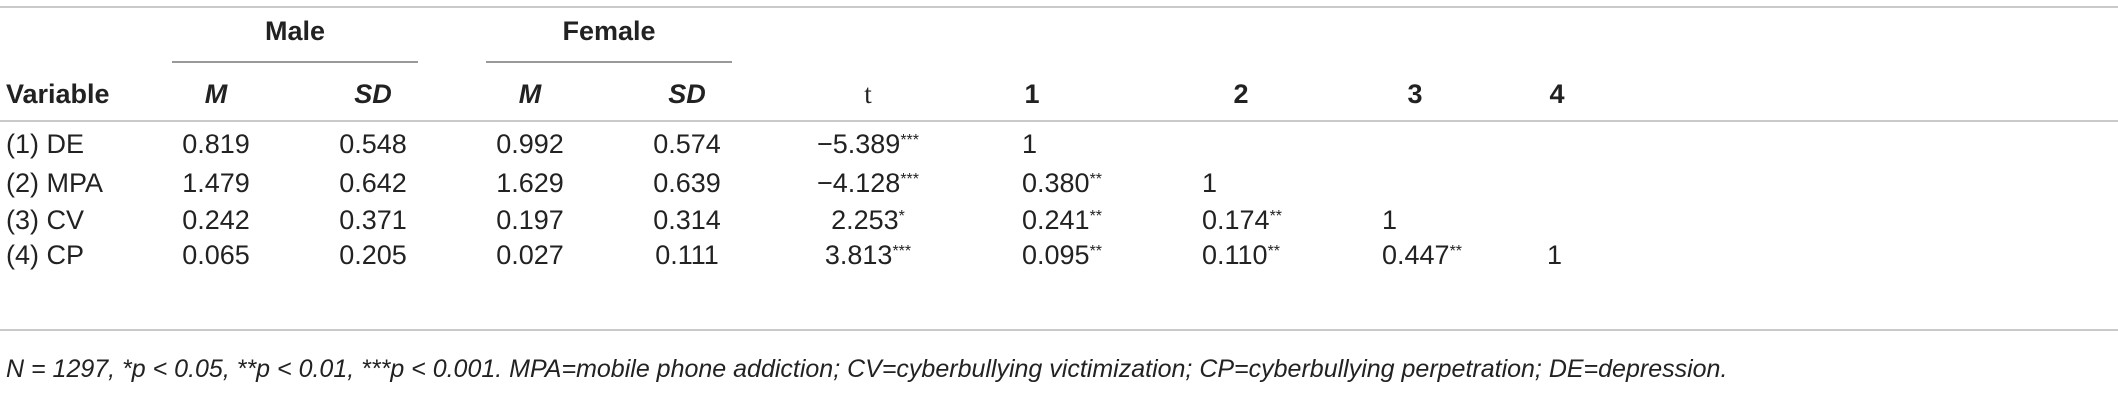  I want to click on row-3-c1-sig: **, so click(1096, 216).